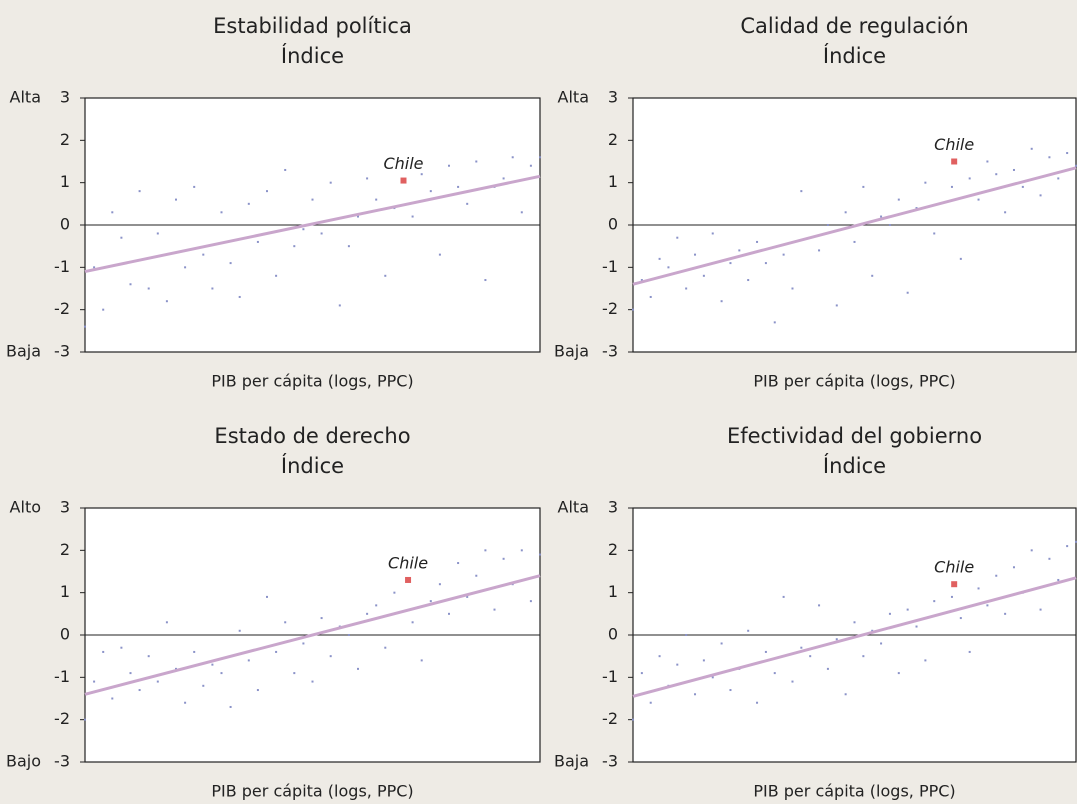 The image size is (1077, 804). I want to click on y-bottom-label: Baja, so click(571, 351).